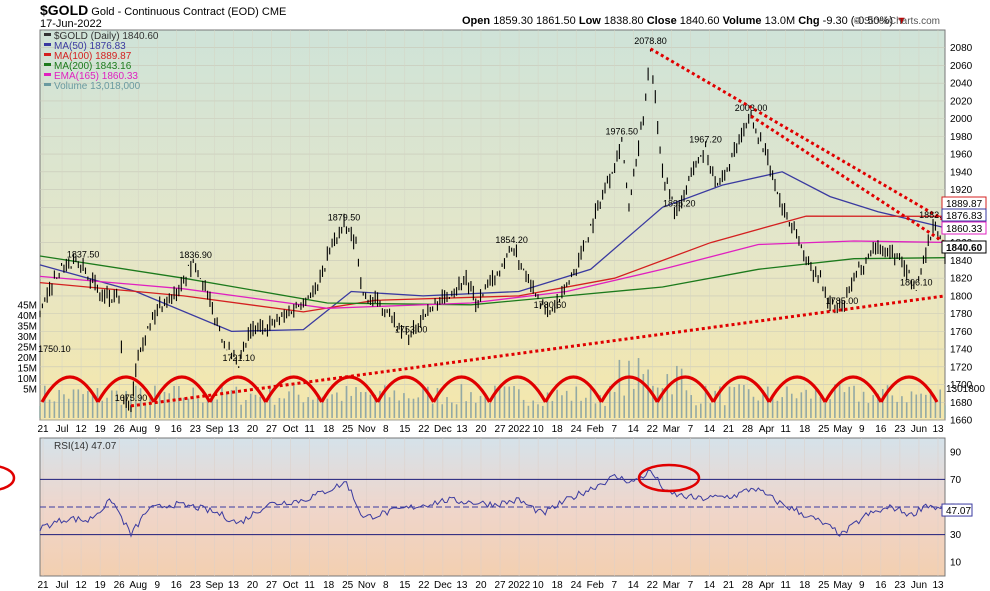 The image size is (990, 591). What do you see at coordinates (916, 283) in the screenshot?
I see `price-annotation: 1806.10` at bounding box center [916, 283].